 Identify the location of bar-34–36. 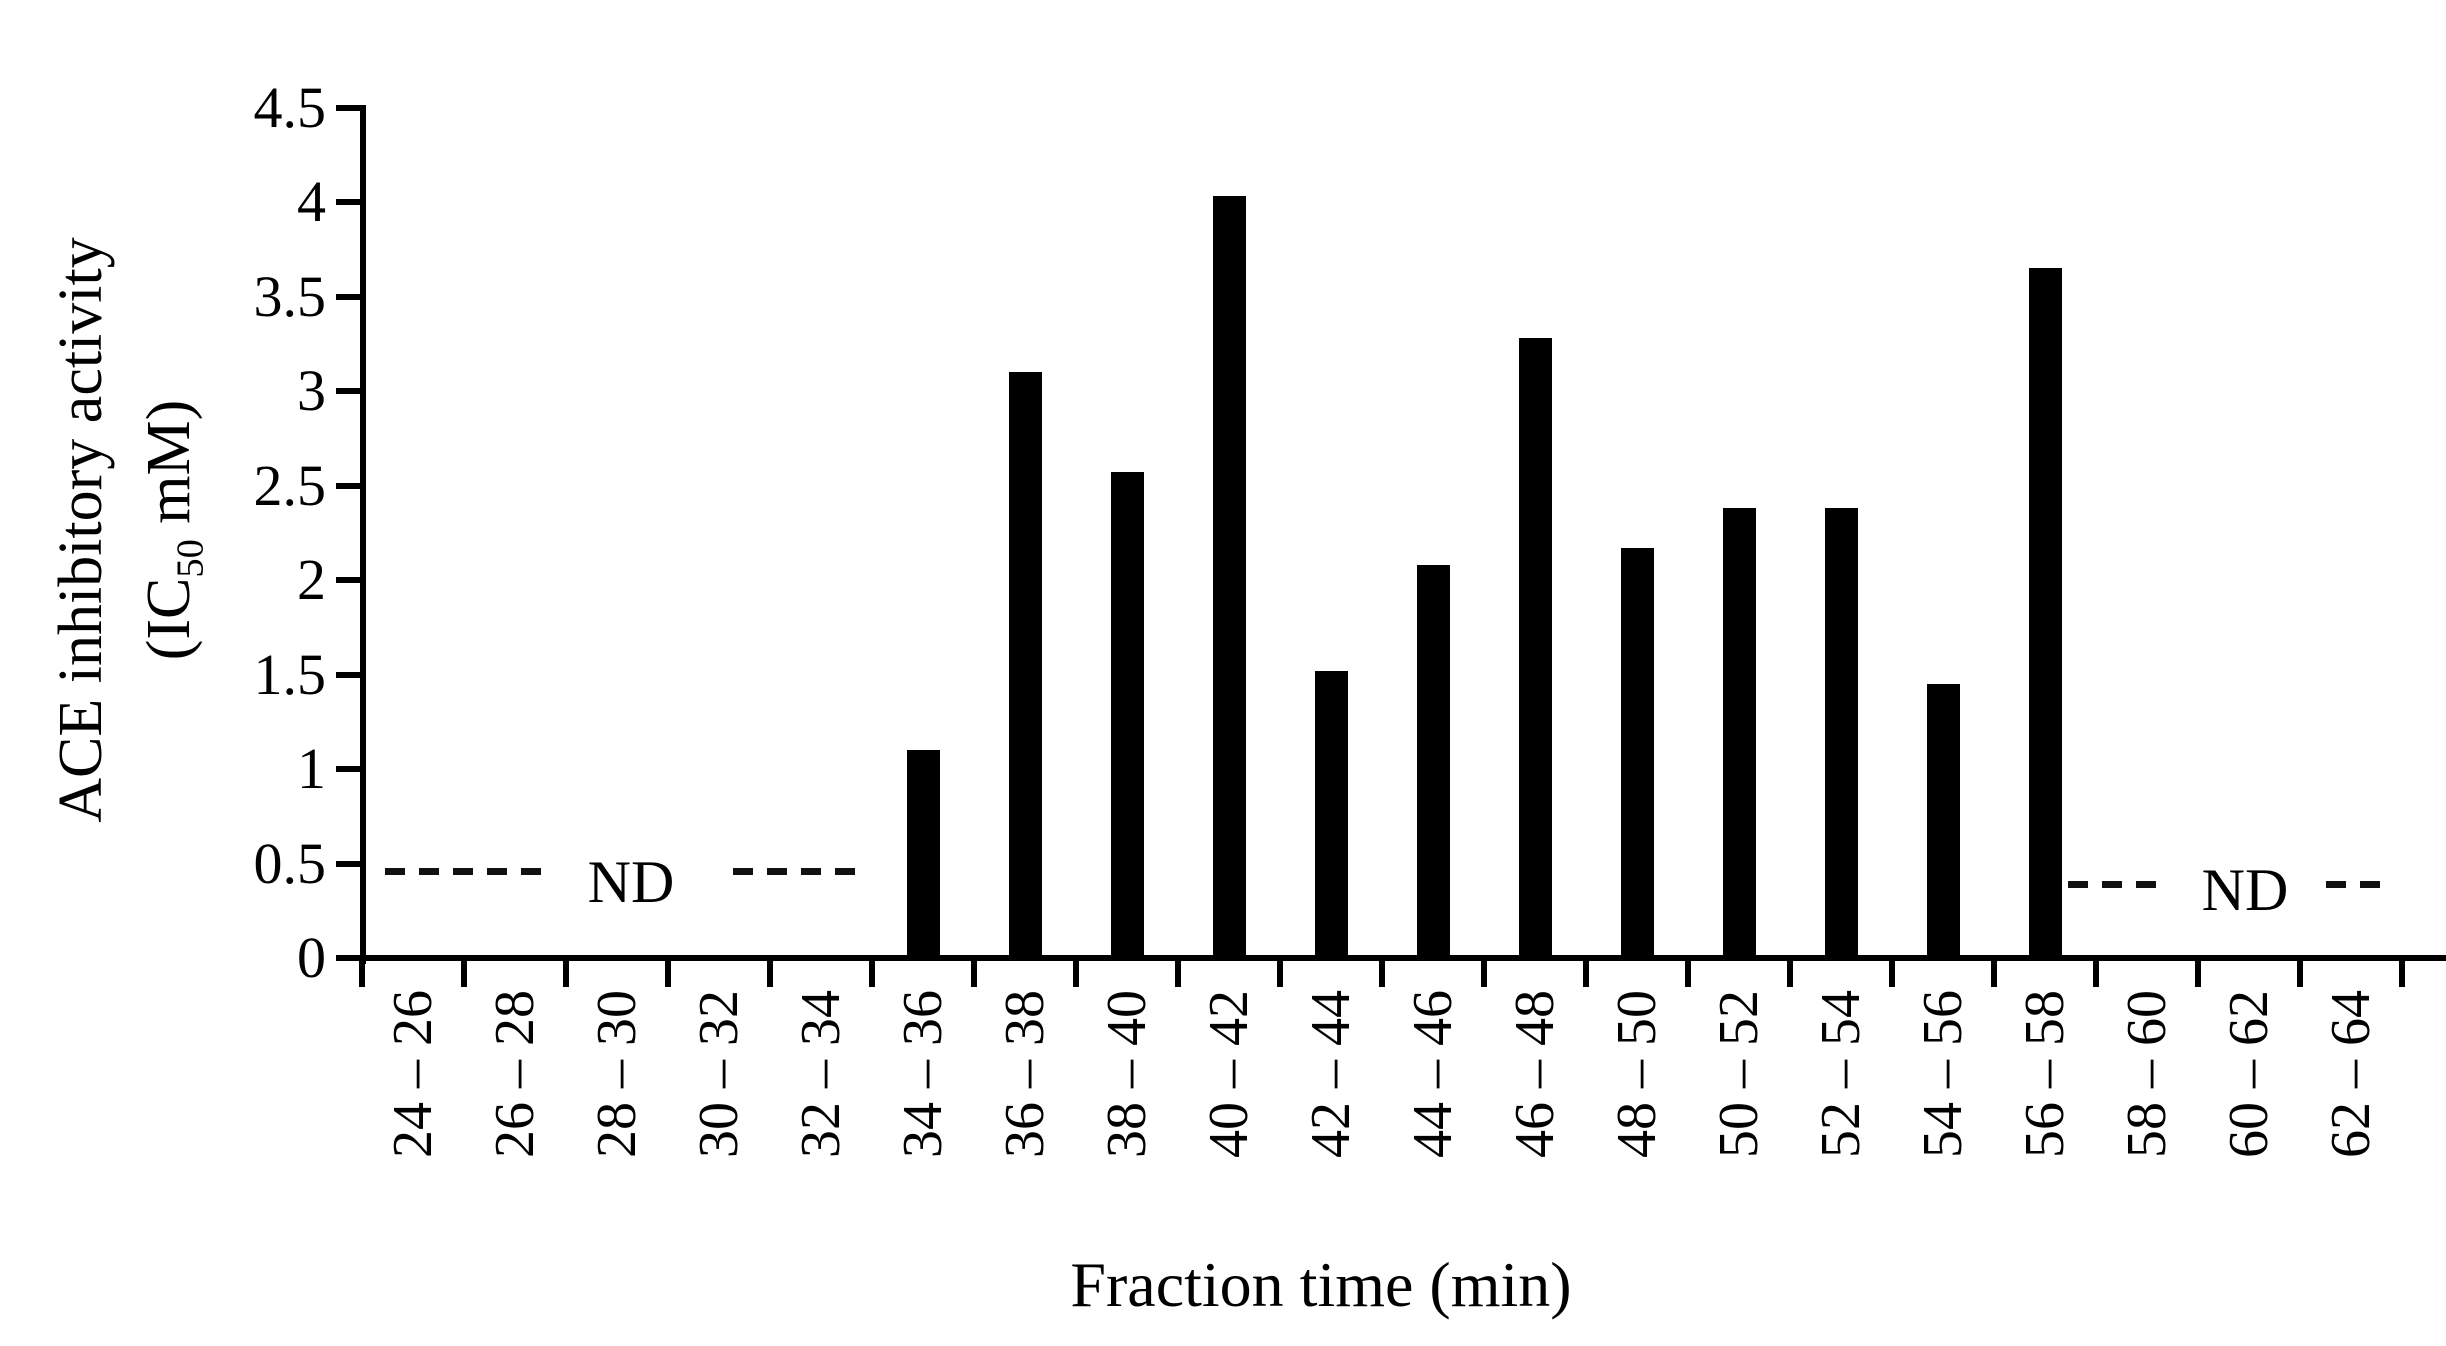
(923, 854).